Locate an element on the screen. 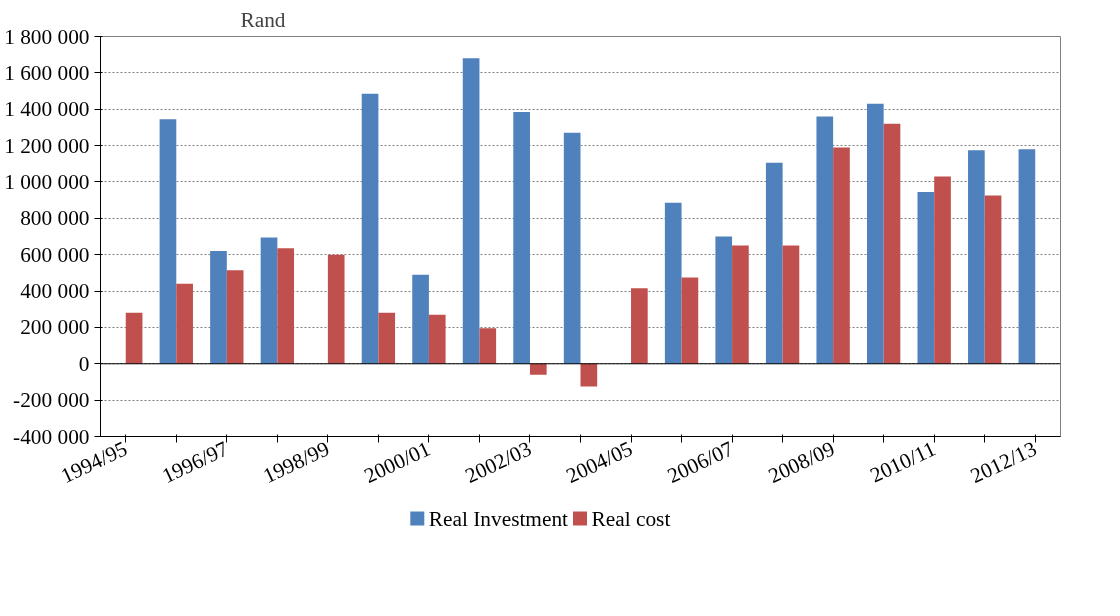  y-tick-label: 1 600 000 is located at coordinates (47, 72).